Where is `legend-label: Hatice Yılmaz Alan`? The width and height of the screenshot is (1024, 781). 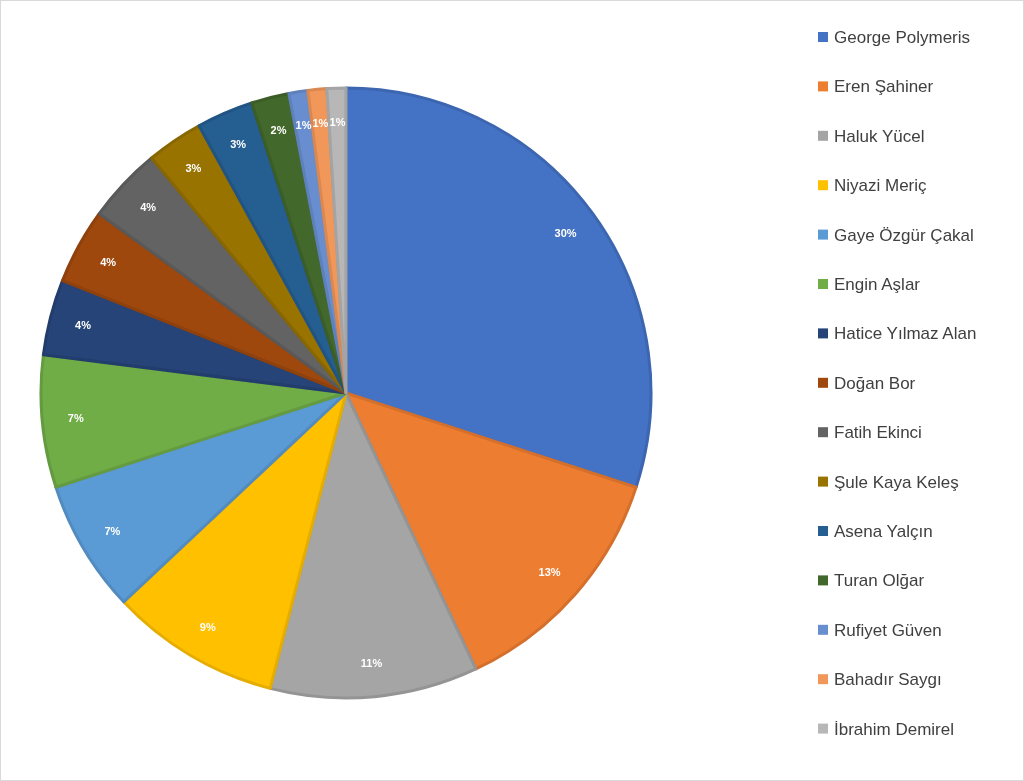
legend-label: Hatice Yılmaz Alan is located at coordinates (905, 334).